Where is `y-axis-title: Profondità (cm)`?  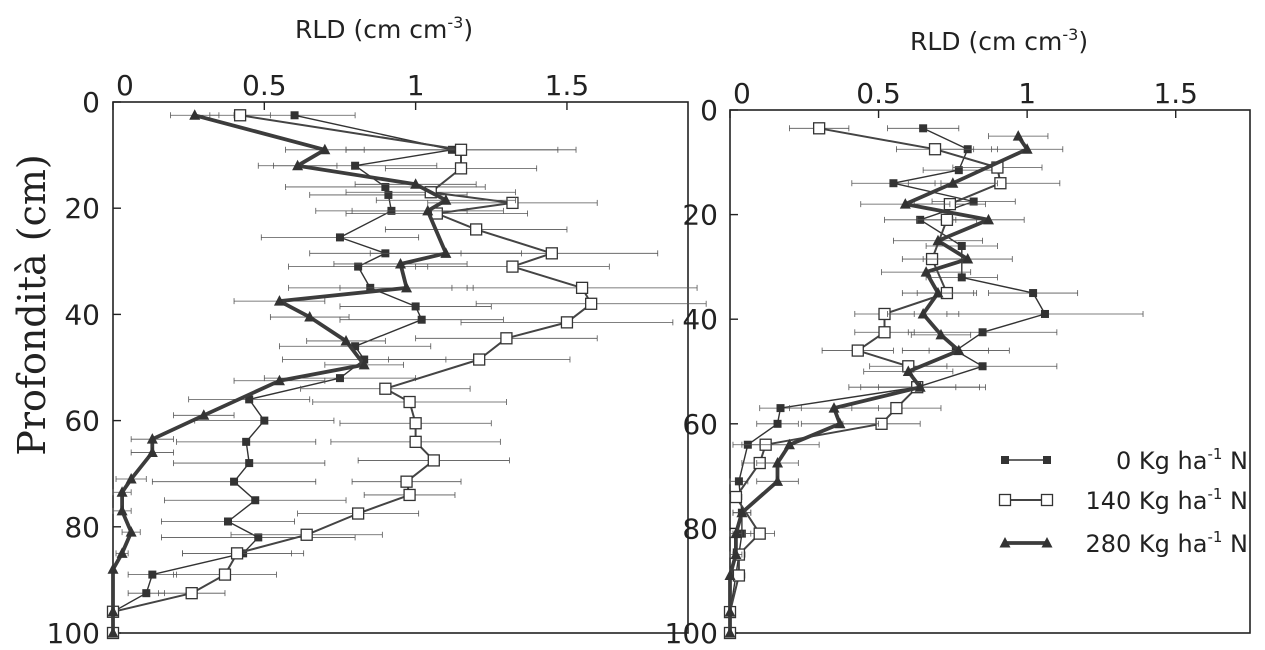 y-axis-title: Profondità (cm) is located at coordinates (32, 304).